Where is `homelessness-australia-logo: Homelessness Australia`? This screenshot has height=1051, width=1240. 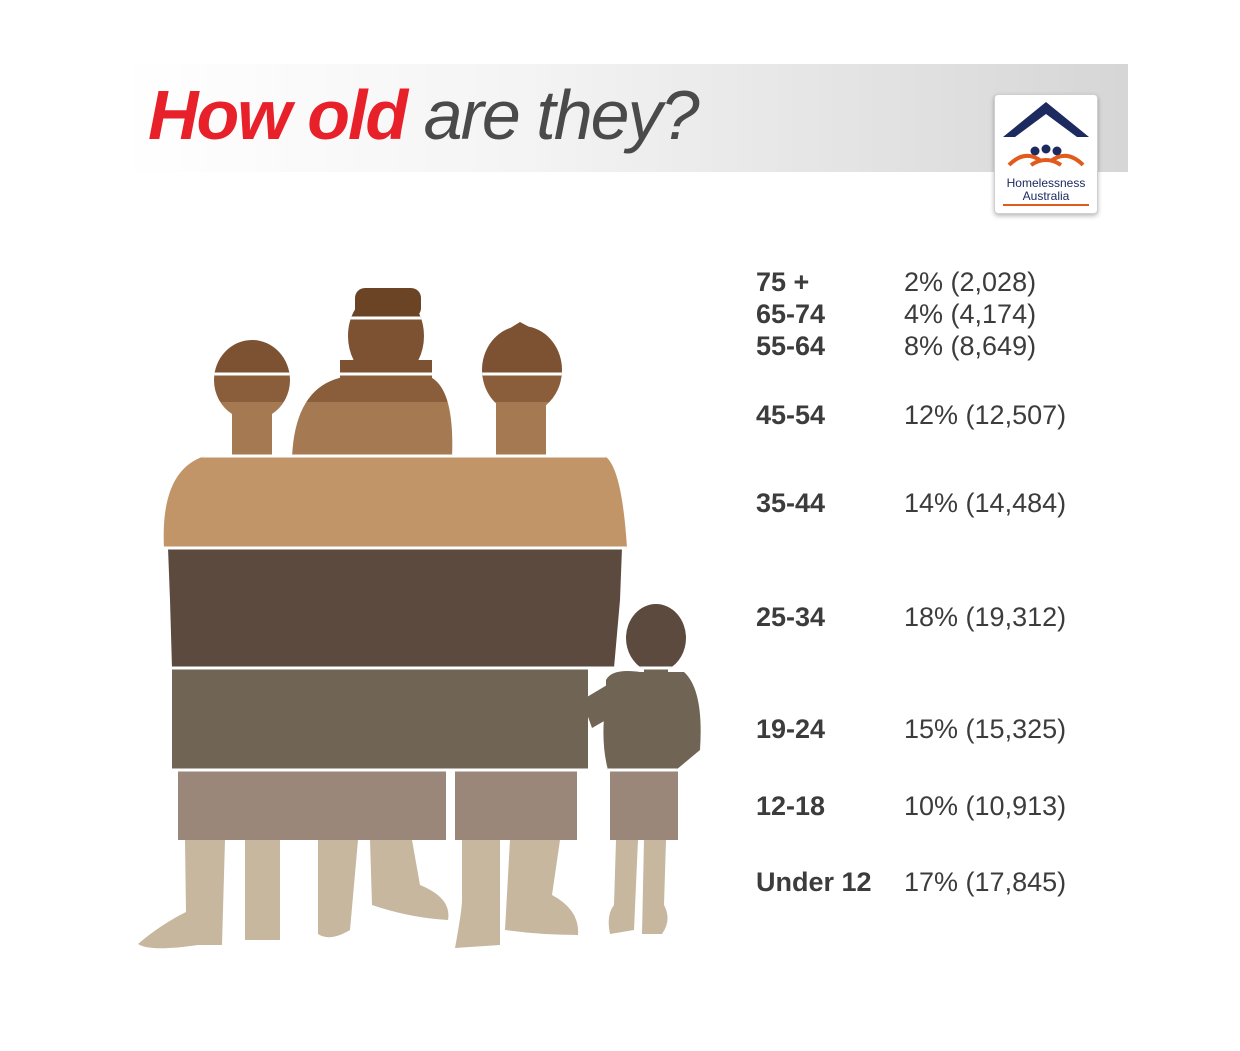 homelessness-australia-logo: Homelessness Australia is located at coordinates (1046, 154).